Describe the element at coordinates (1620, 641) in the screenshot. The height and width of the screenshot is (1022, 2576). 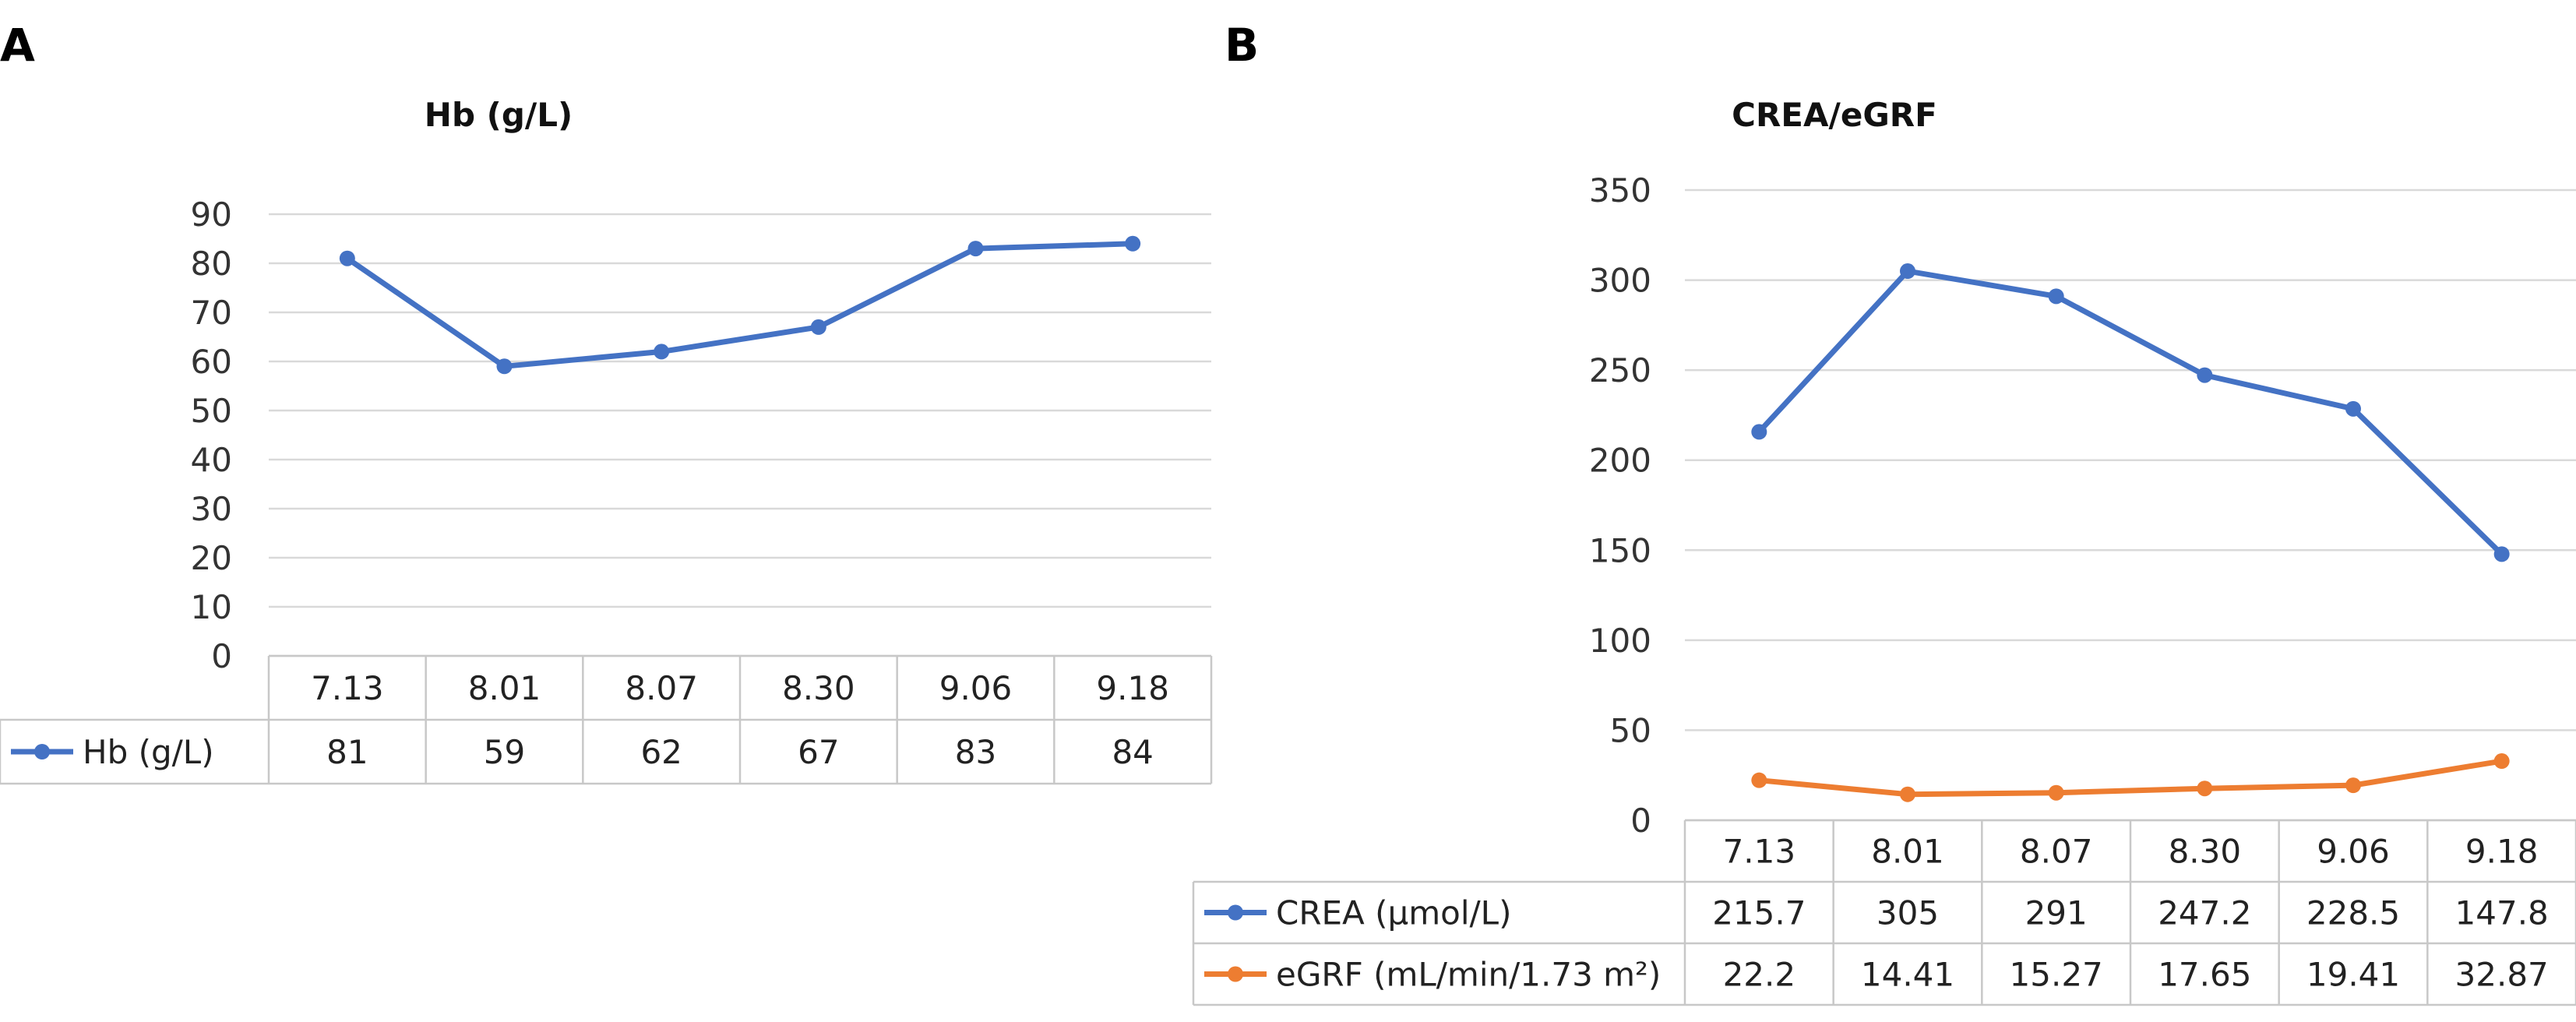
I see `crea-y-tick-label: 100` at that location.